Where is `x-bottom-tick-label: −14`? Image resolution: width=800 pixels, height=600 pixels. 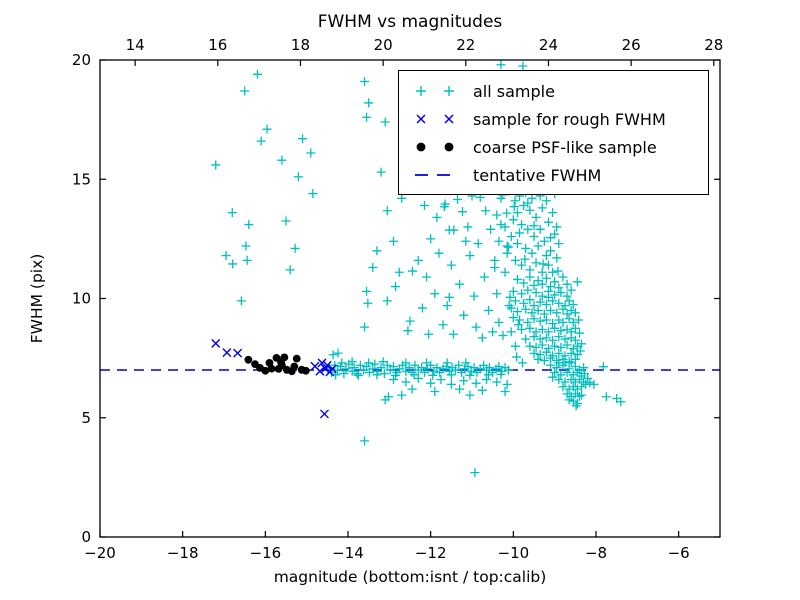
x-bottom-tick-label: −14 is located at coordinates (348, 553).